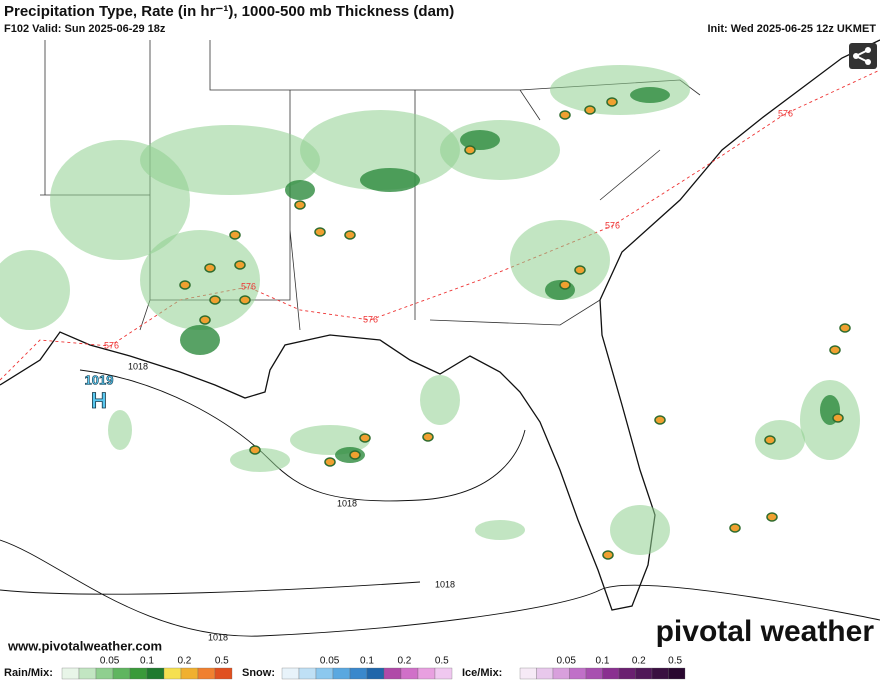 This screenshot has width=880, height=680. Describe the element at coordinates (765, 631) in the screenshot. I see `brand: pivotal weather` at that location.